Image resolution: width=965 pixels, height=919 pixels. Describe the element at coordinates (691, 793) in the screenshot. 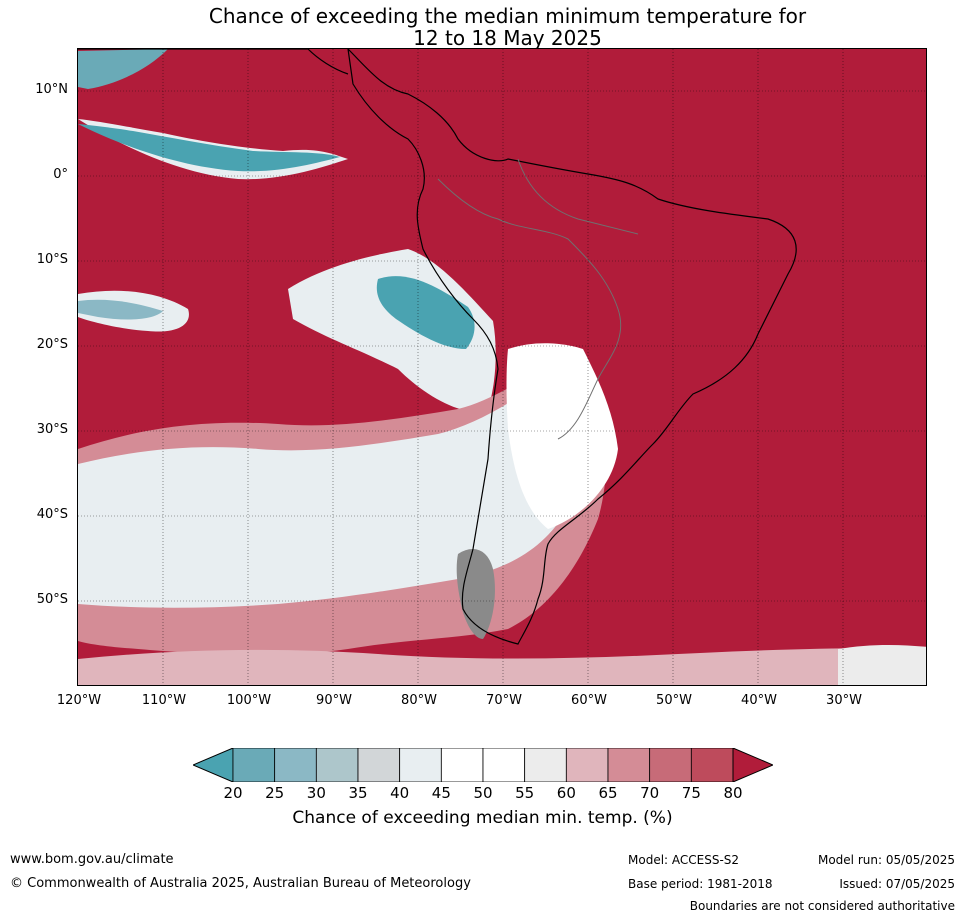

I see `colorbar-tick-label: 75` at that location.